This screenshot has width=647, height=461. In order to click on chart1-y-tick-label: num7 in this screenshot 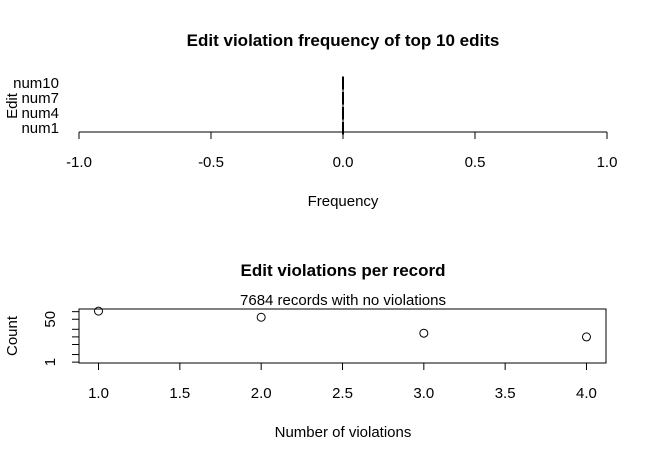, I will do `click(40, 98)`.